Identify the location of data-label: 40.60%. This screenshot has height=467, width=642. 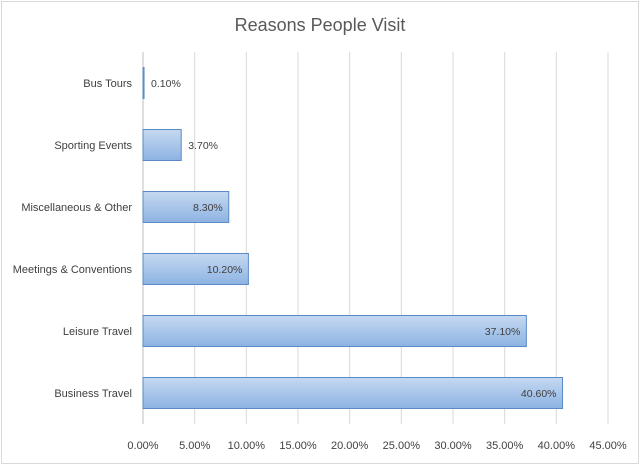
(539, 394).